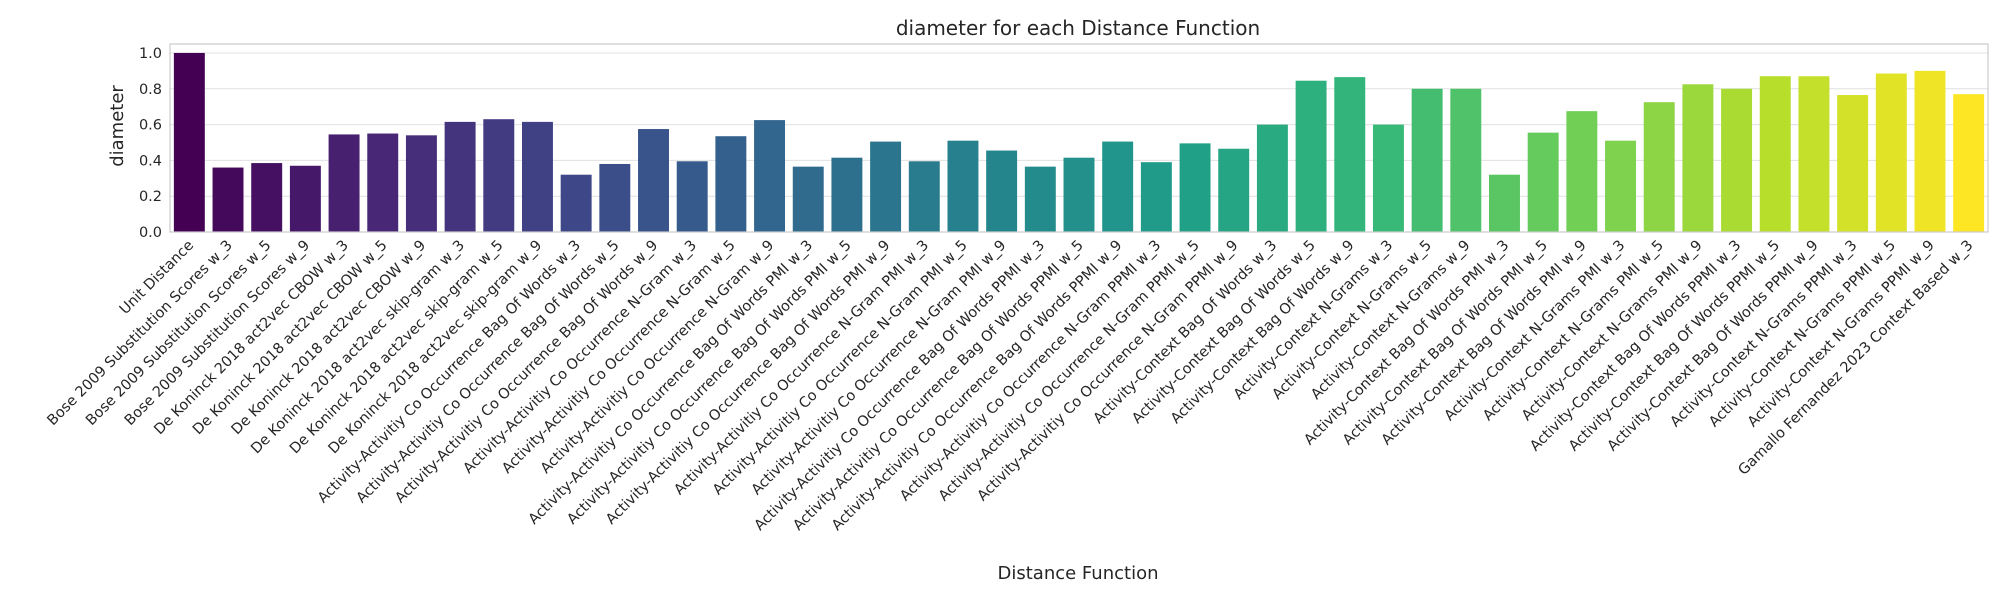 The width and height of the screenshot is (2000, 600). What do you see at coordinates (150, 161) in the screenshot?
I see `y-tick-label: 0.4` at bounding box center [150, 161].